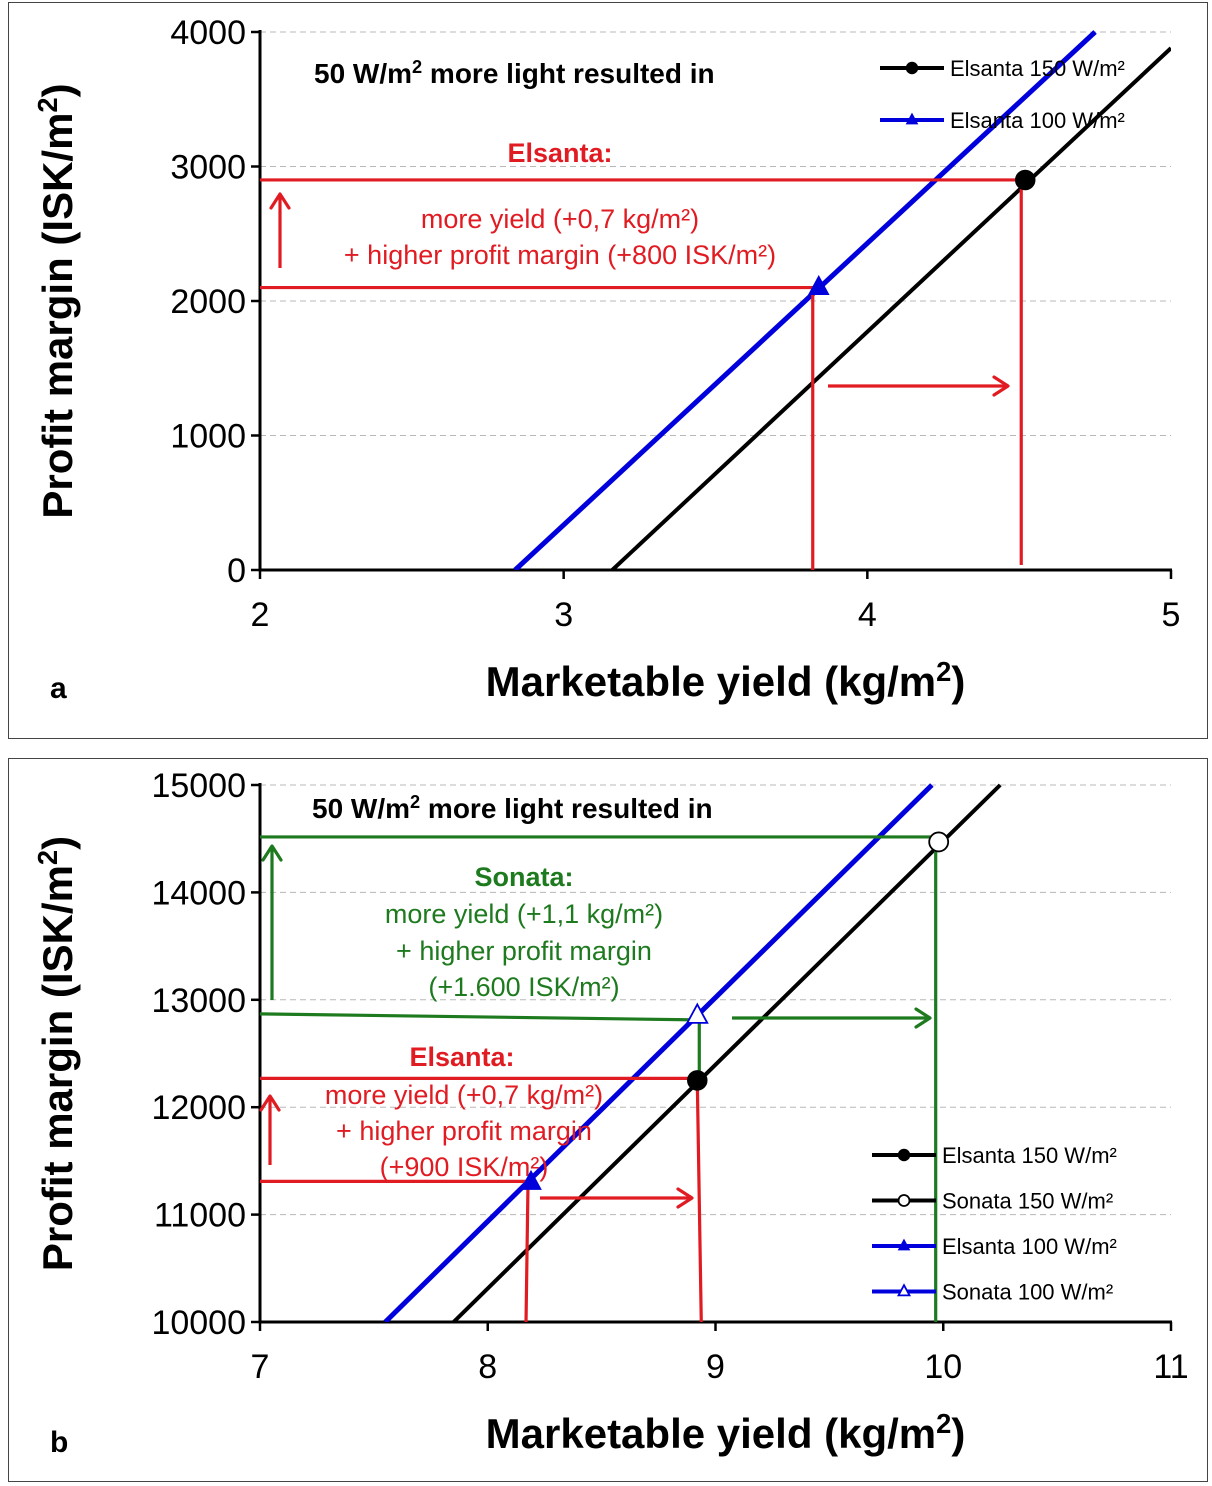 This screenshot has width=1212, height=1486. Describe the element at coordinates (867, 615) in the screenshot. I see `x-tick-label-a-2: 4` at that location.